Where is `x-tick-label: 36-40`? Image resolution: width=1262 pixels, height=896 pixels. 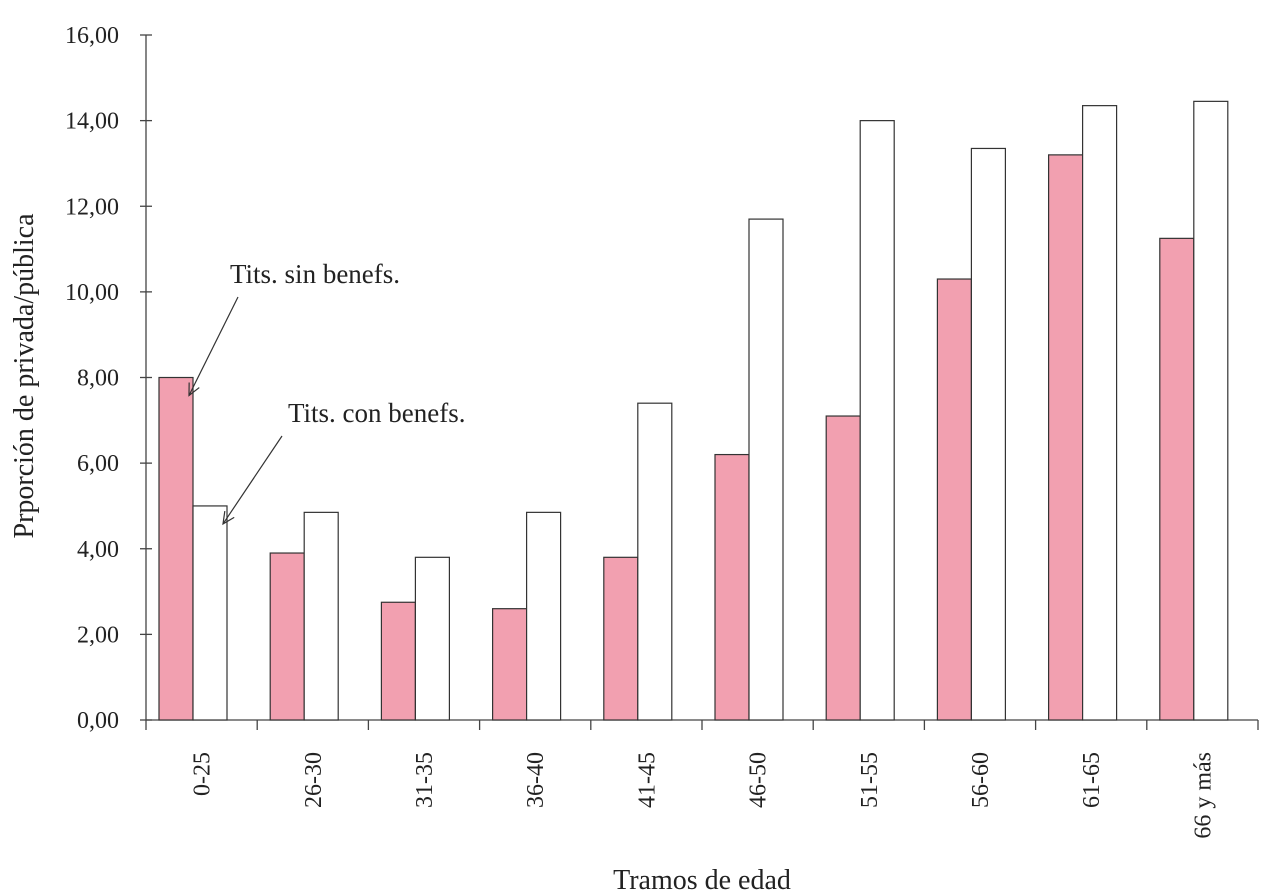
x-tick-label: 36-40 is located at coordinates (536, 780).